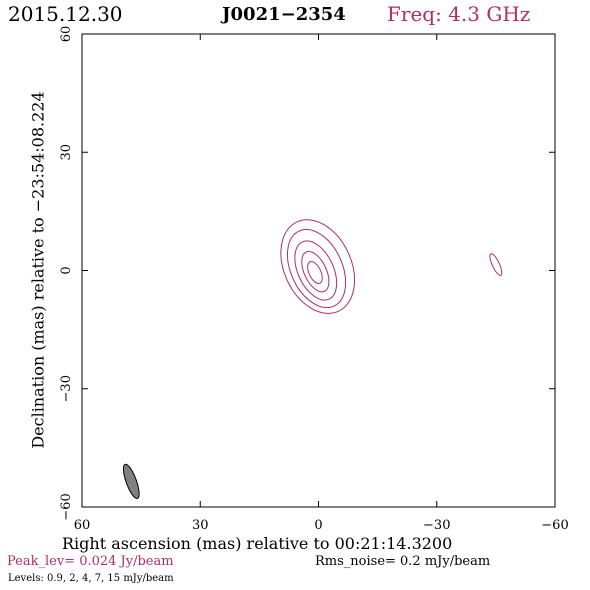 The height and width of the screenshot is (590, 590). What do you see at coordinates (65, 14) in the screenshot?
I see `observation-date: 2015.12.30` at bounding box center [65, 14].